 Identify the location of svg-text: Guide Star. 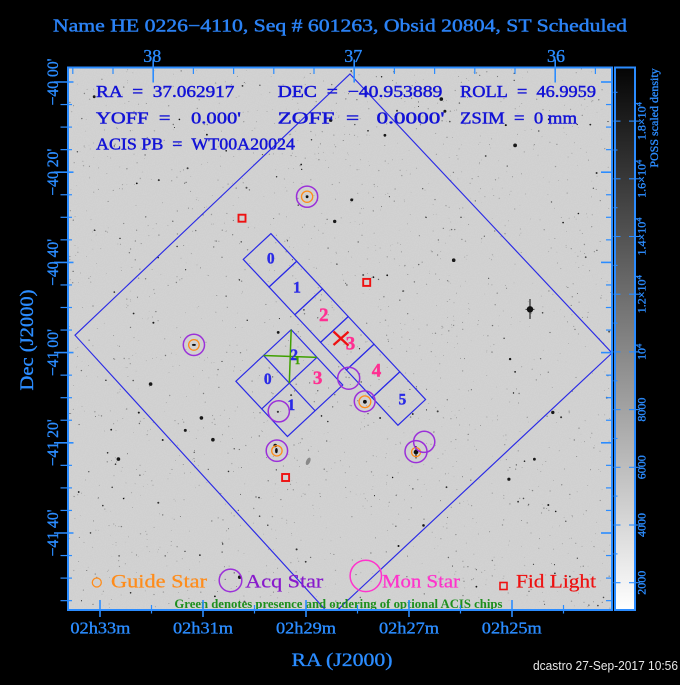
(159, 582).